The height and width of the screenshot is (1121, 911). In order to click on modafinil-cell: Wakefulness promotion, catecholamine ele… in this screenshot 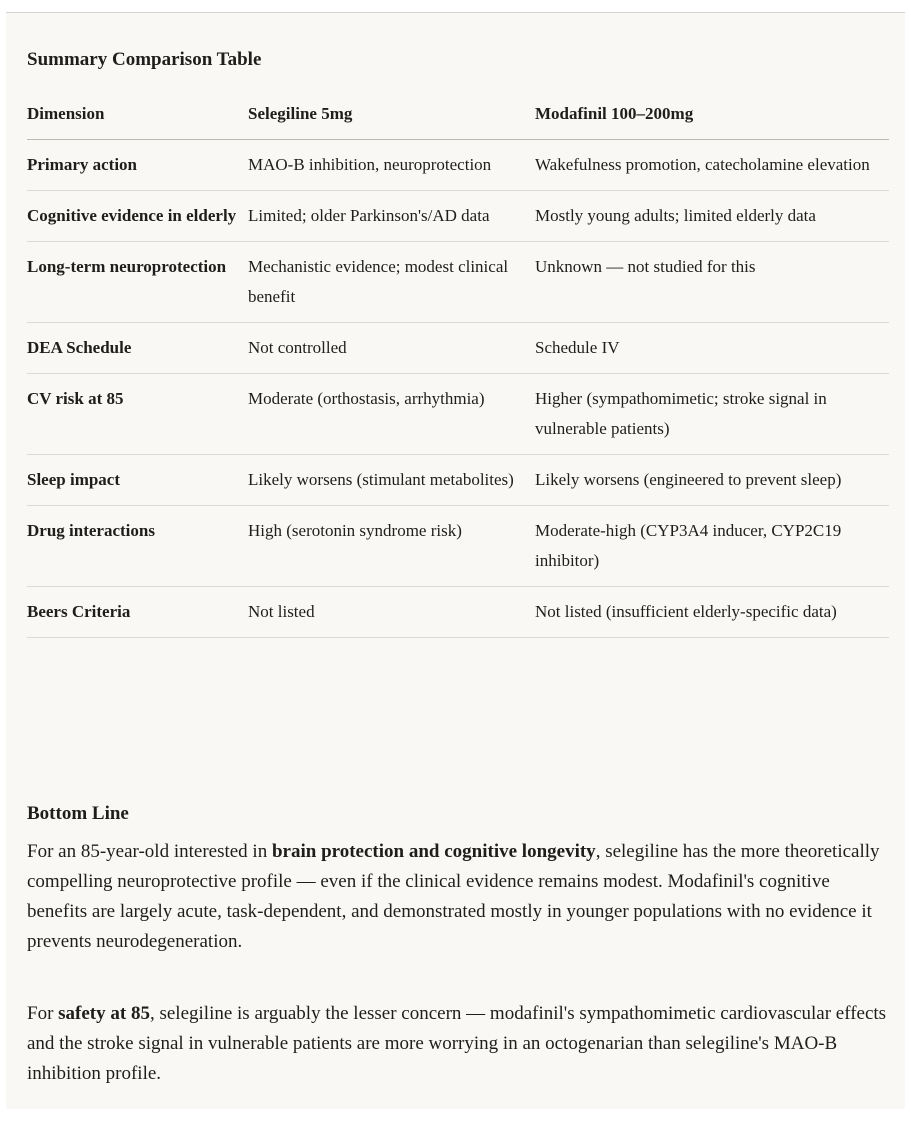, I will do `click(712, 165)`.